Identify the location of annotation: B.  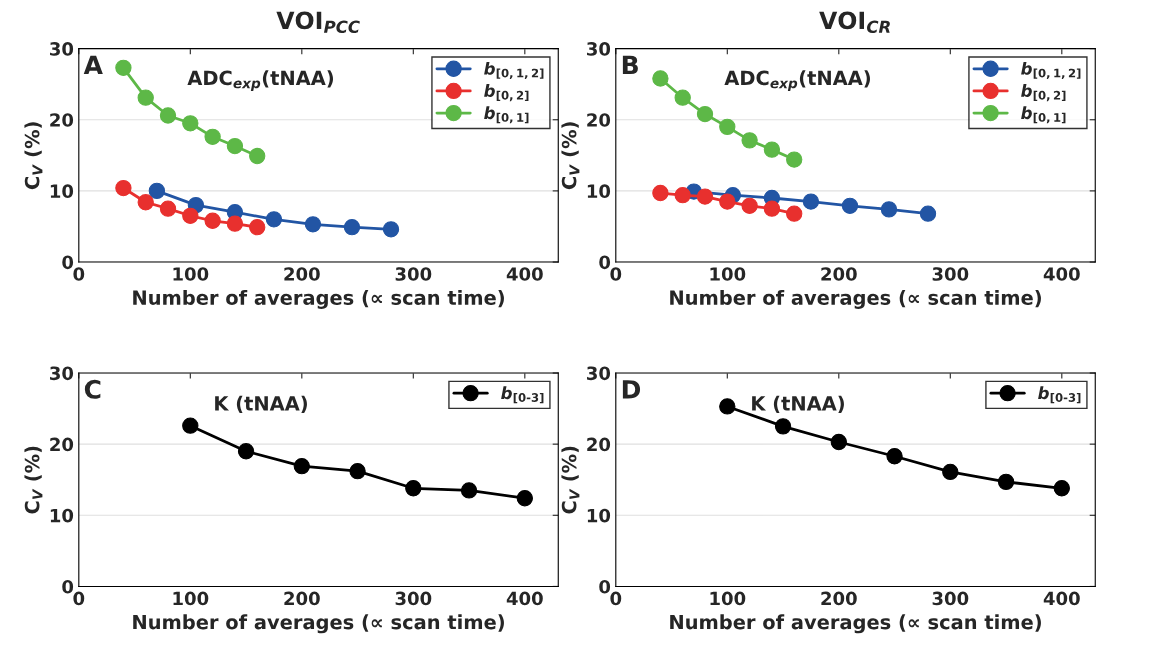
(630, 64).